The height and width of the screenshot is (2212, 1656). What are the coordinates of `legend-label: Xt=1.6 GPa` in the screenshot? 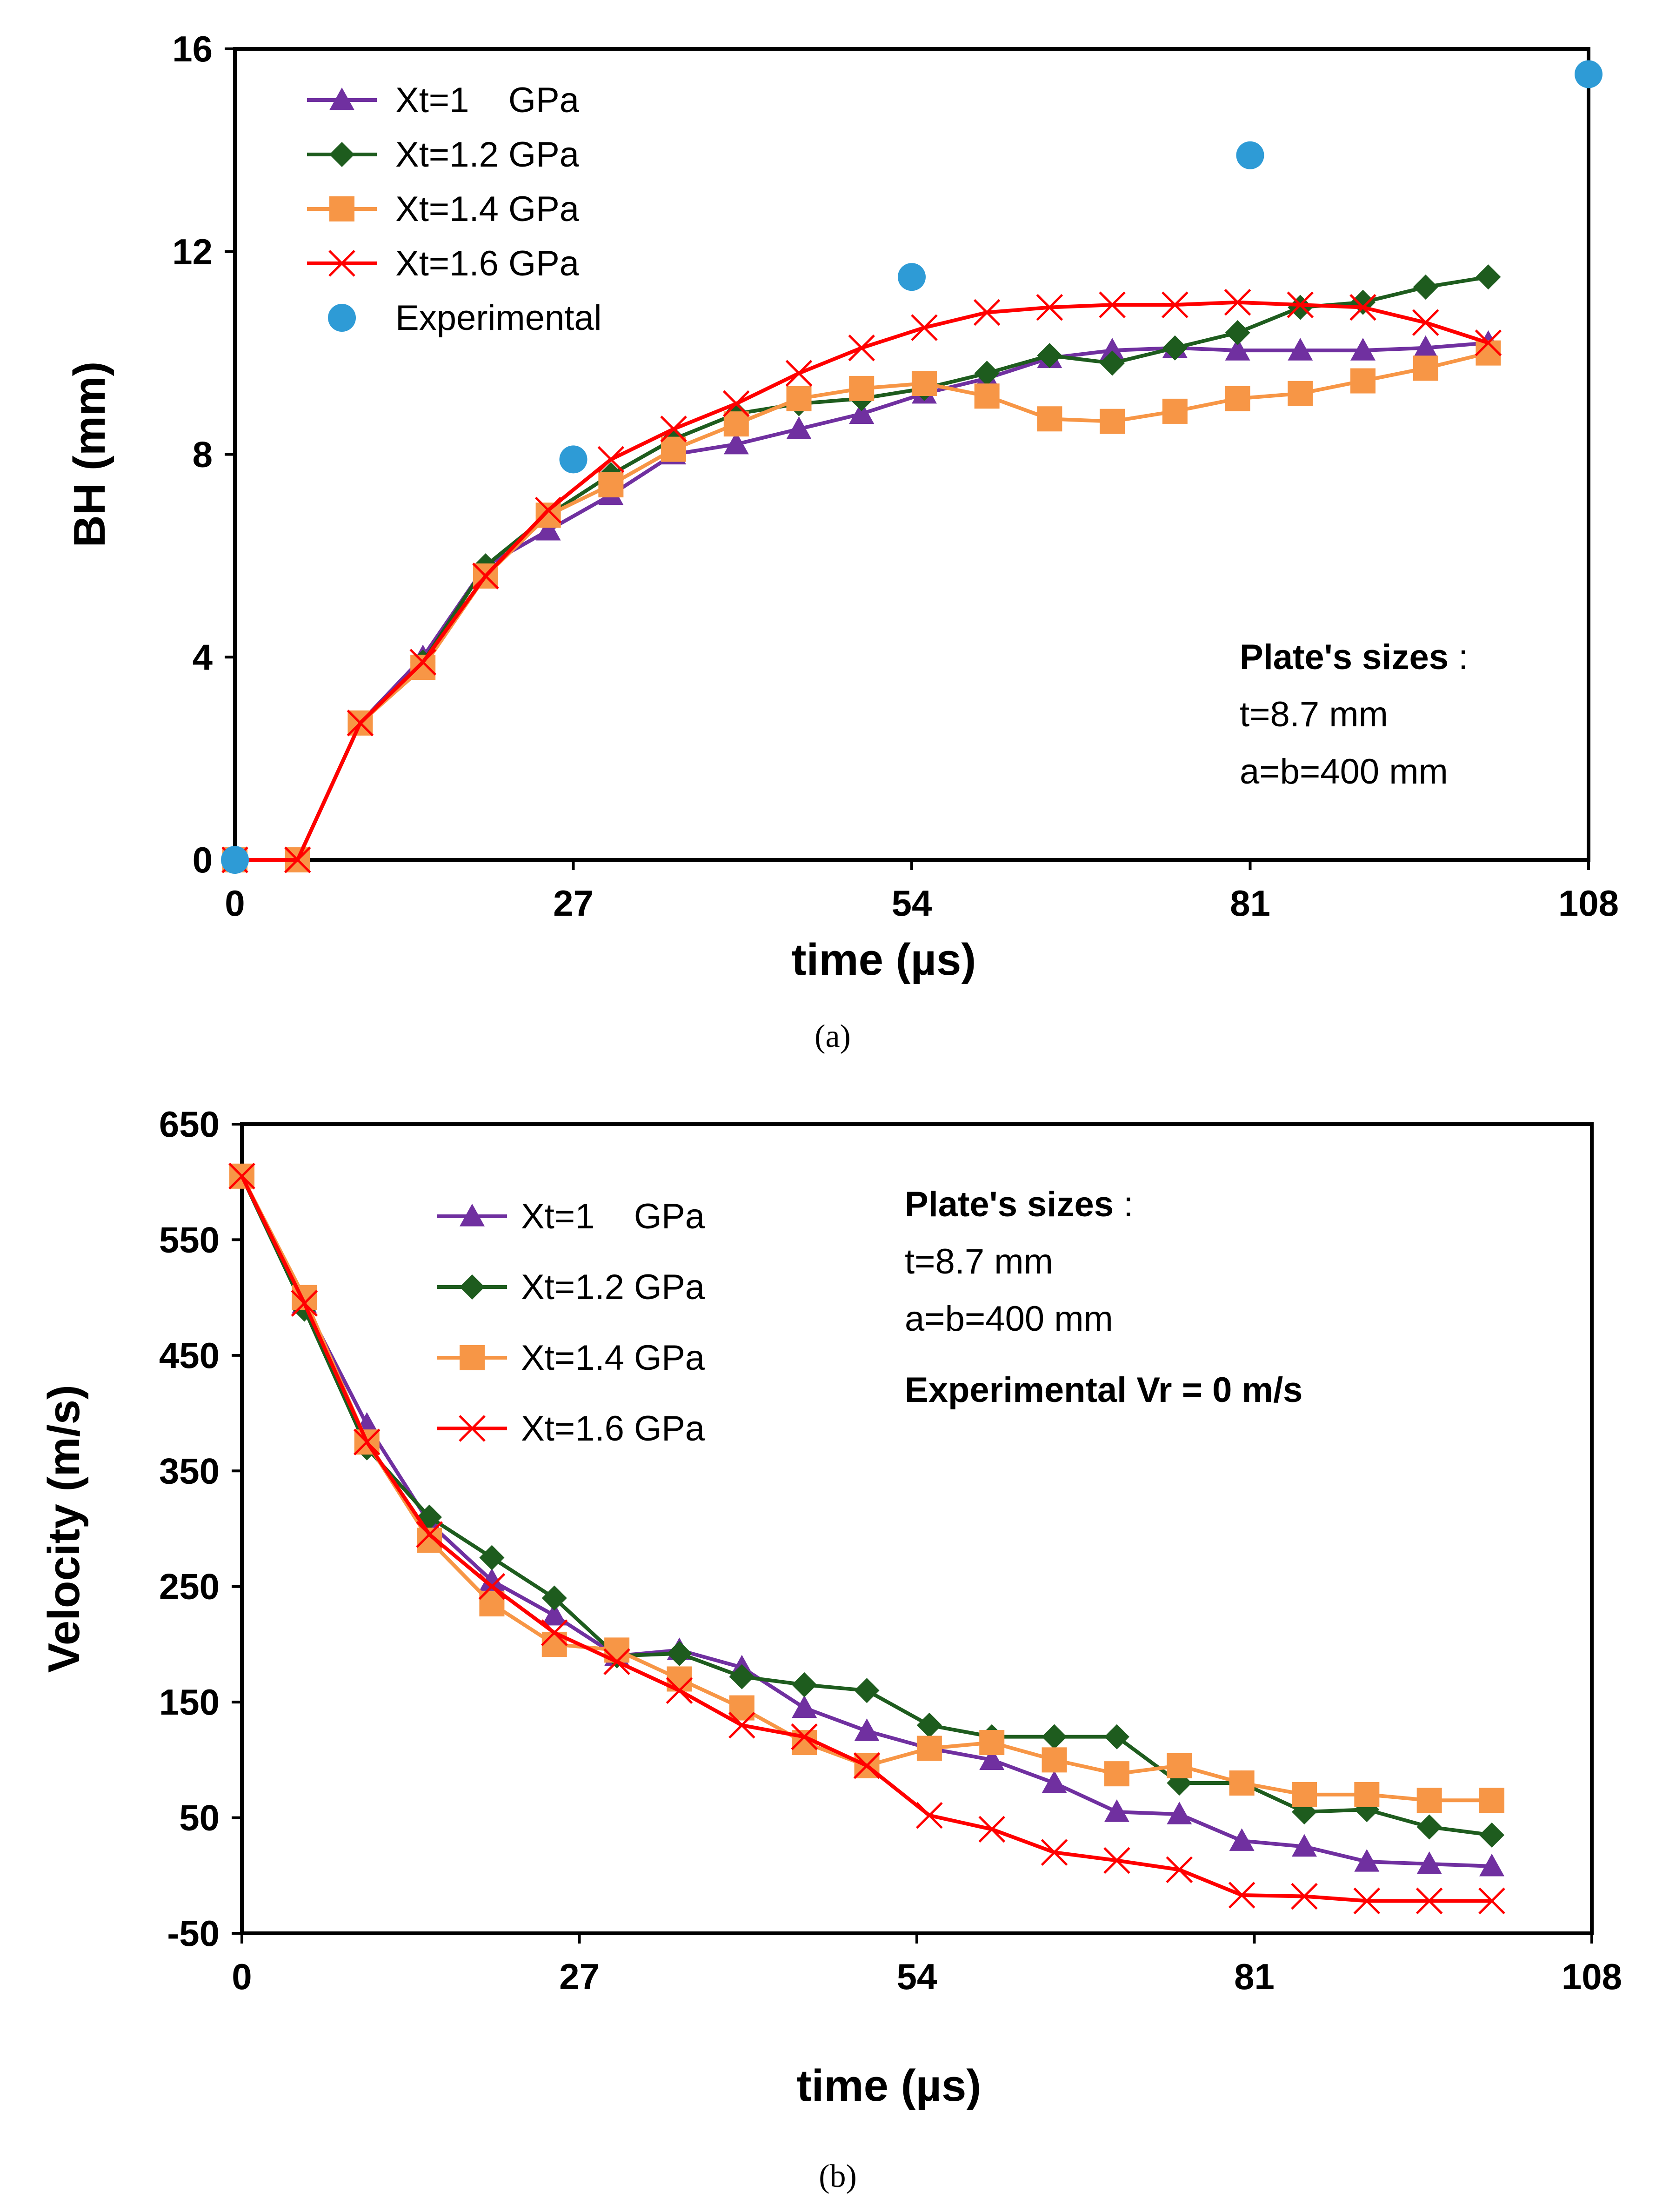 It's located at (488, 263).